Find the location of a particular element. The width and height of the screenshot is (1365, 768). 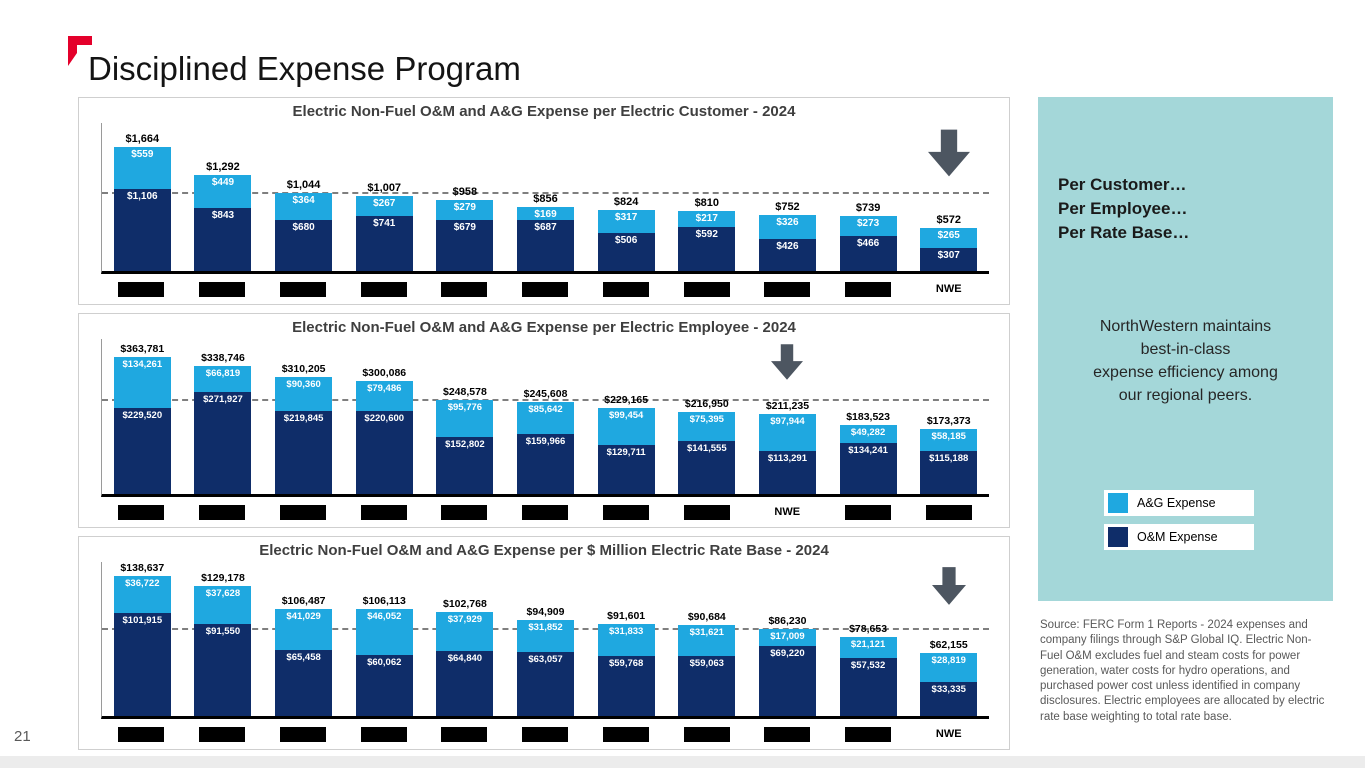

bar-column: $245,608 $85,642 $159,966 is located at coordinates (545, 416).